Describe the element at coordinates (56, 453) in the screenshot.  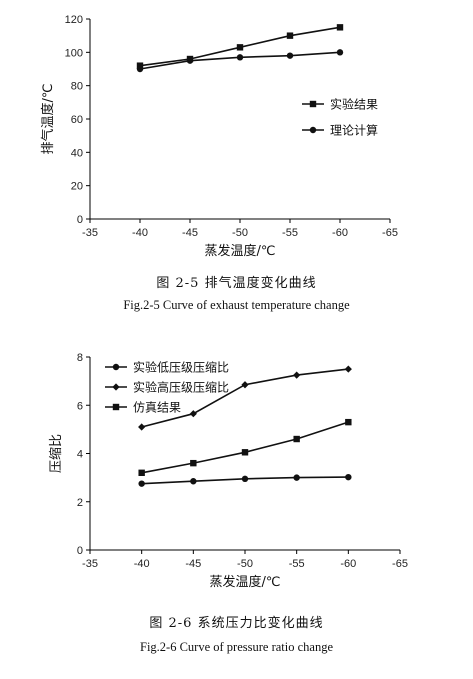
I see `y-axis-label: 压缩比` at that location.